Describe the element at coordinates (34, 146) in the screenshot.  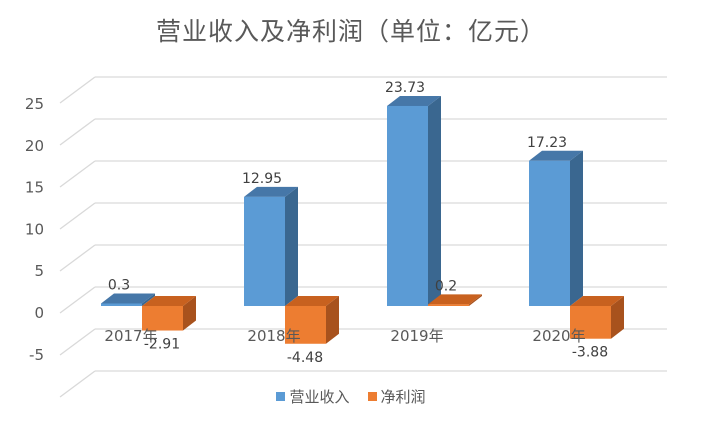
I see `y-tick-label: 20` at that location.